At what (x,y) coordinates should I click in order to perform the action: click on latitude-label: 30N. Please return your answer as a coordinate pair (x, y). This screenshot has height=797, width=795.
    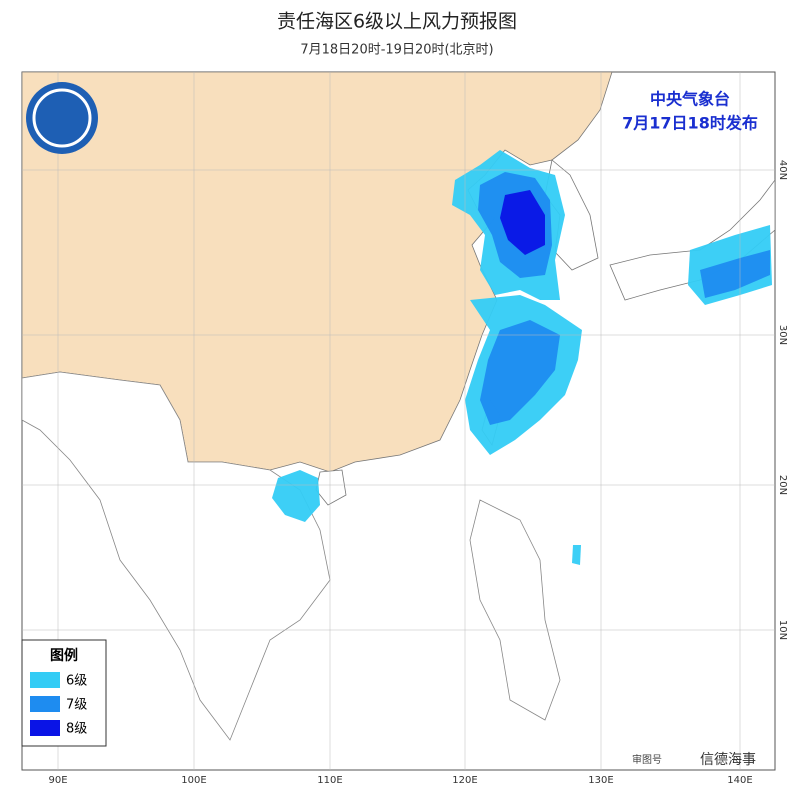
    Looking at the image, I should click on (782, 335).